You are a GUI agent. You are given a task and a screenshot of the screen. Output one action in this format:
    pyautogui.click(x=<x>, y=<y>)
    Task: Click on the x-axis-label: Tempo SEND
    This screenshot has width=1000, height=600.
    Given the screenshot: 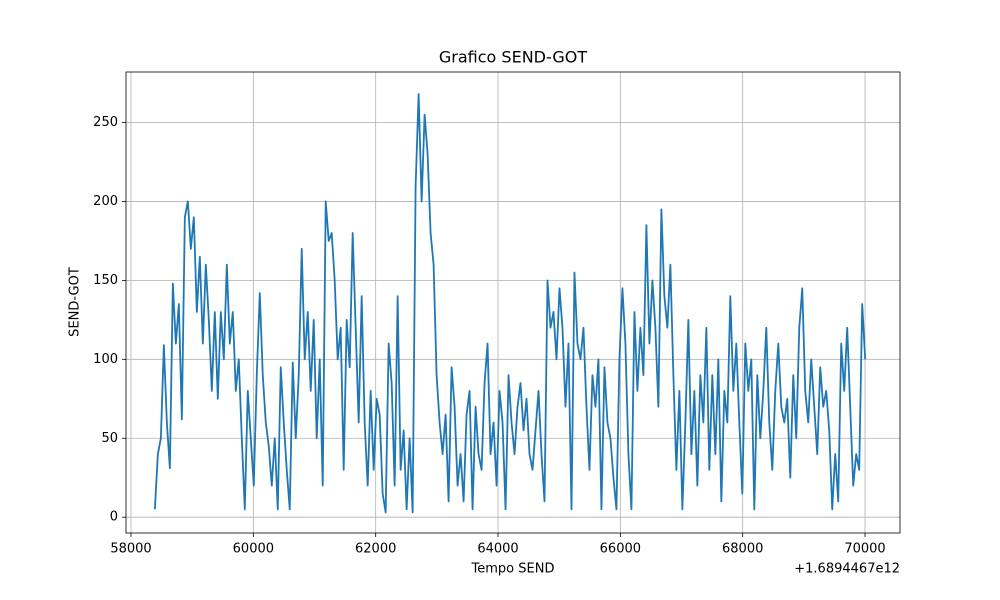 What is the action you would take?
    pyautogui.click(x=513, y=569)
    